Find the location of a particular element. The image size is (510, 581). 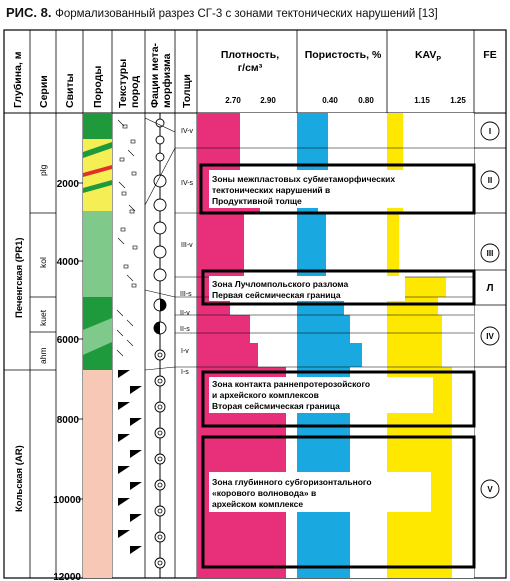

facies-column is located at coordinates (160, 345).